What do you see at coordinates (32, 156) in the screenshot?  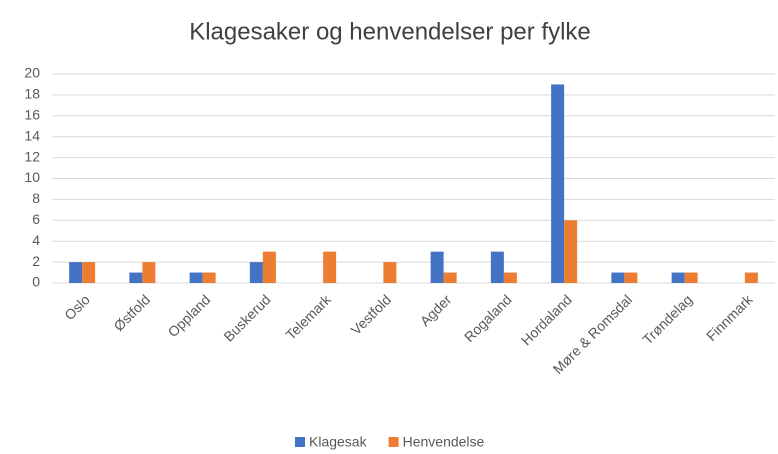 I see `y-tick-label: 12` at bounding box center [32, 156].